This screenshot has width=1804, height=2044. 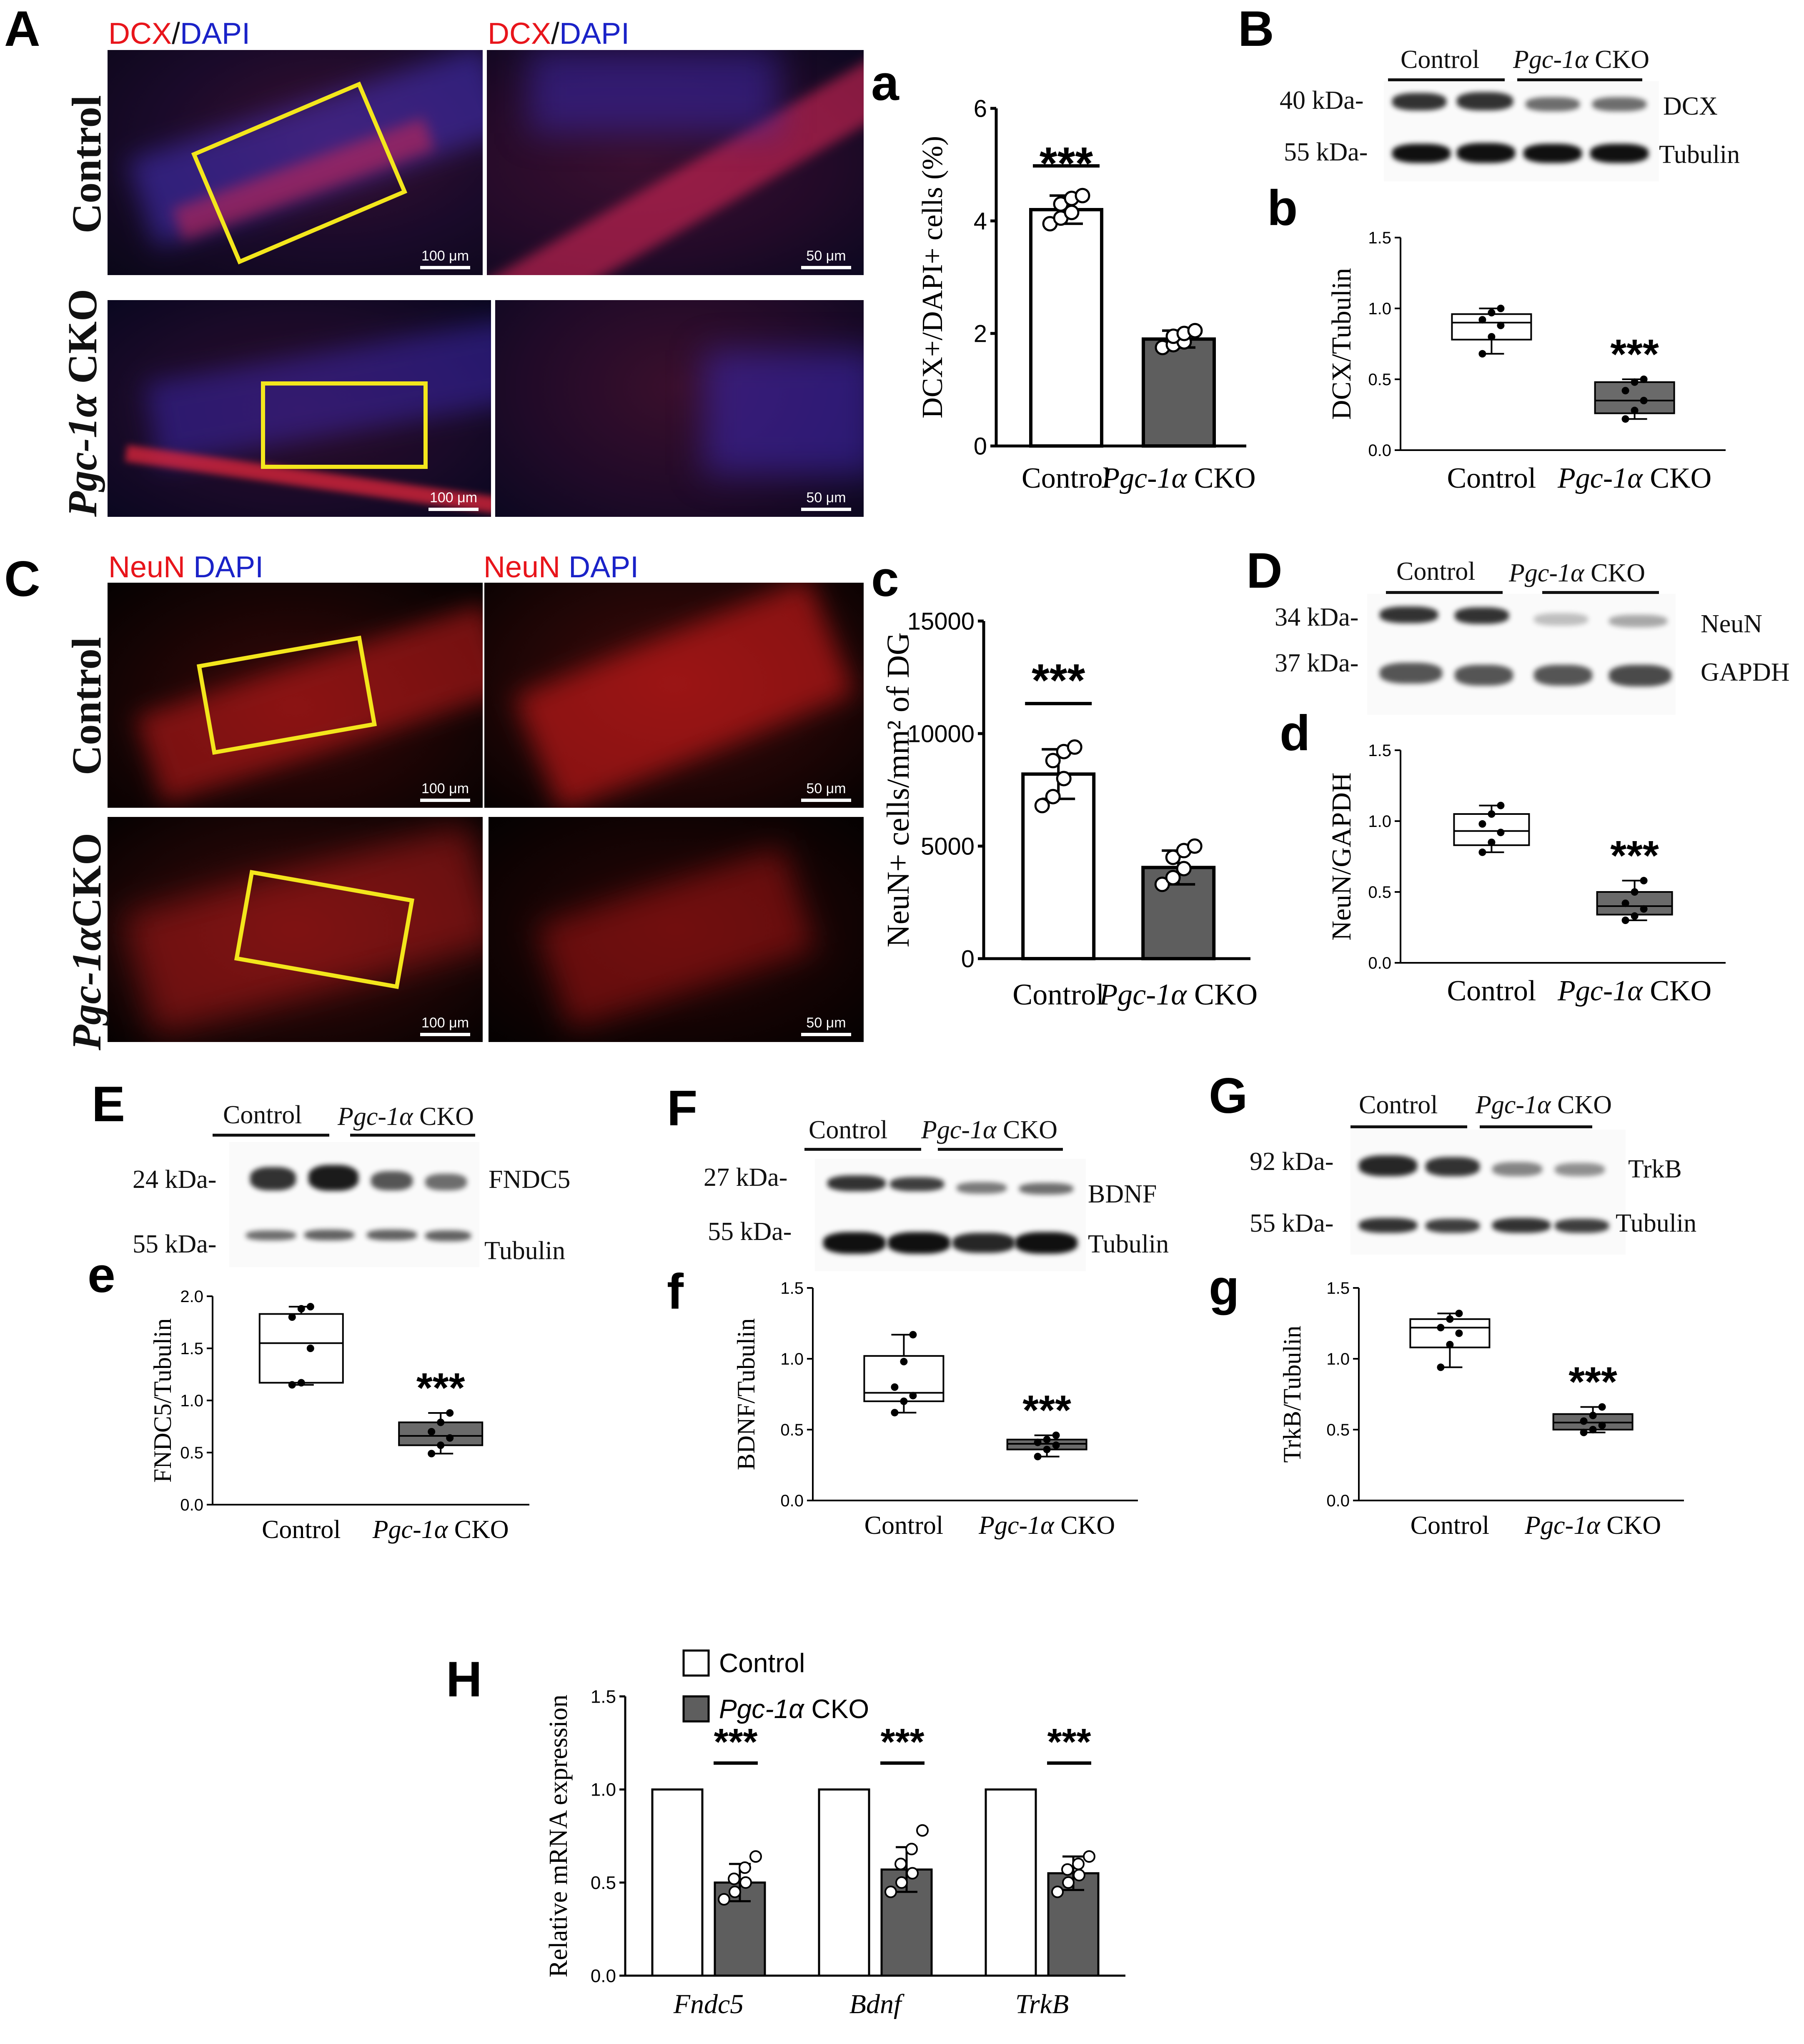 What do you see at coordinates (1488, 1193) in the screenshot?
I see `blot-G-membrane` at bounding box center [1488, 1193].